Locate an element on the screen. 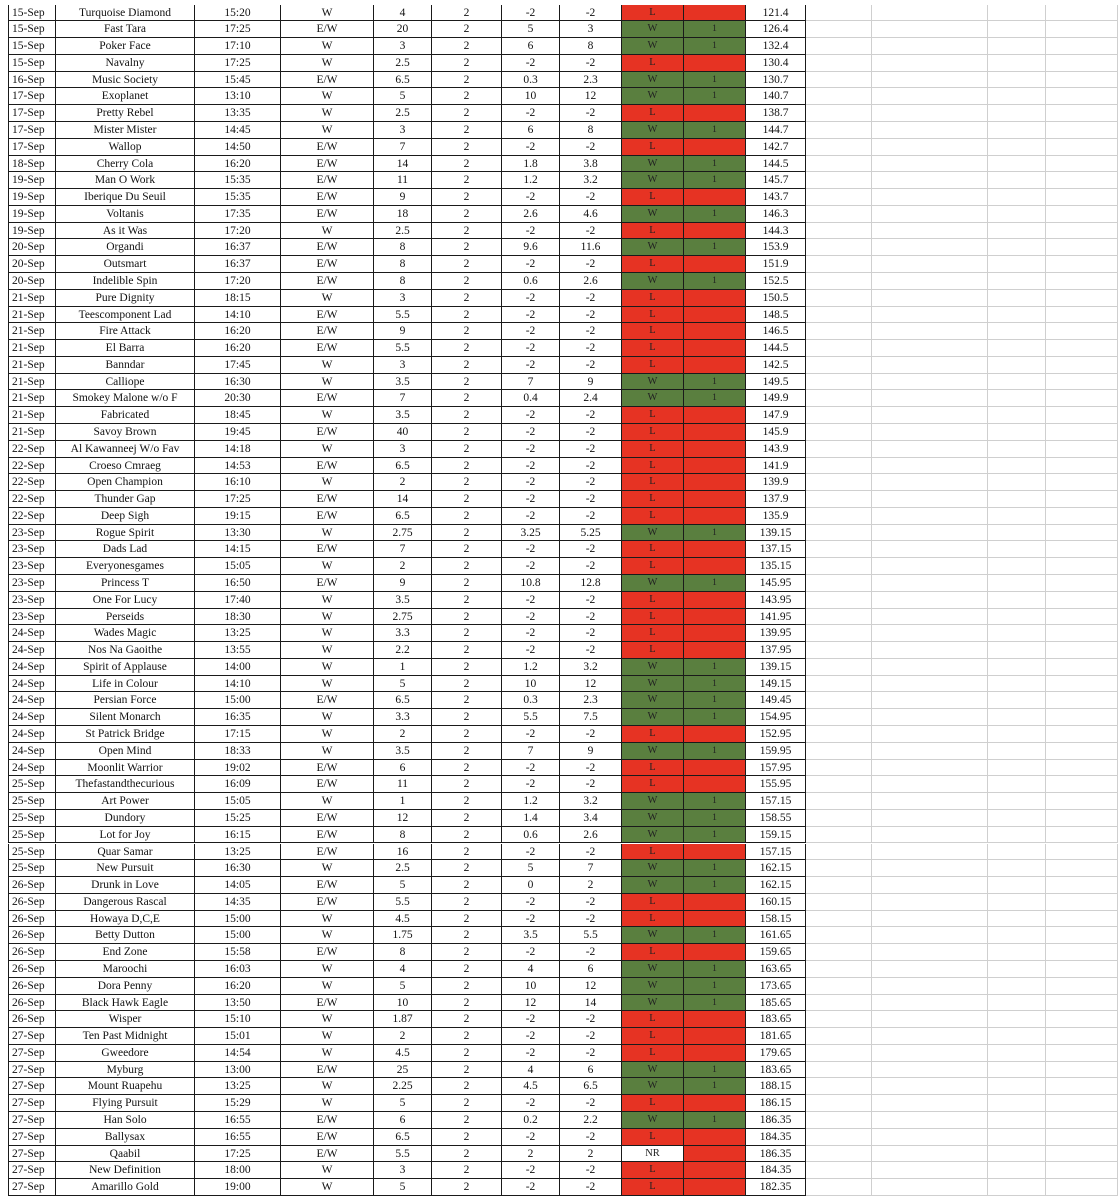 The height and width of the screenshot is (1200, 1118). profit-cell: 10.8 is located at coordinates (531, 583).